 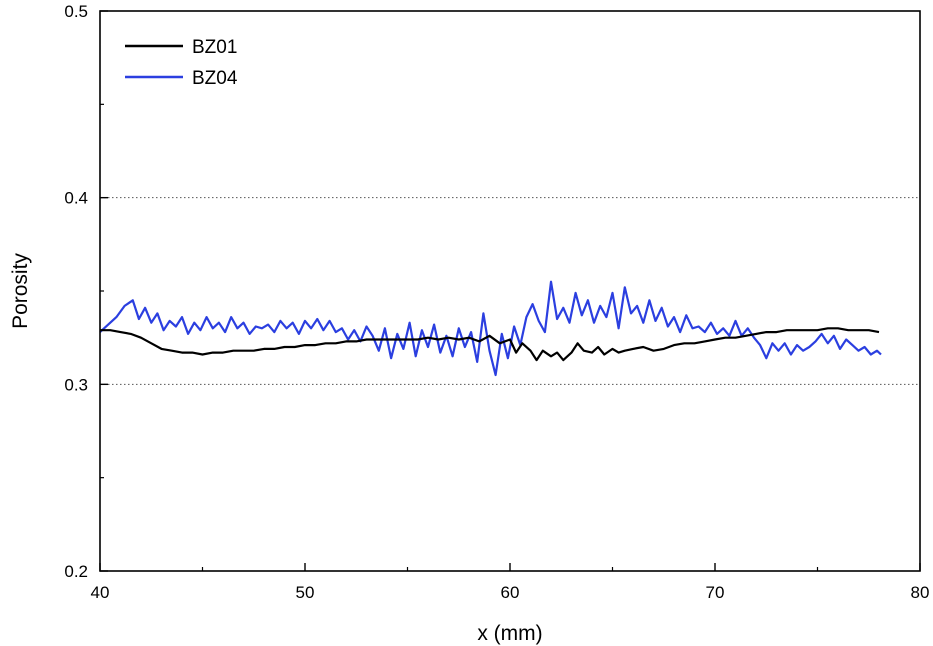 I want to click on series-line-bz04, so click(x=490, y=328).